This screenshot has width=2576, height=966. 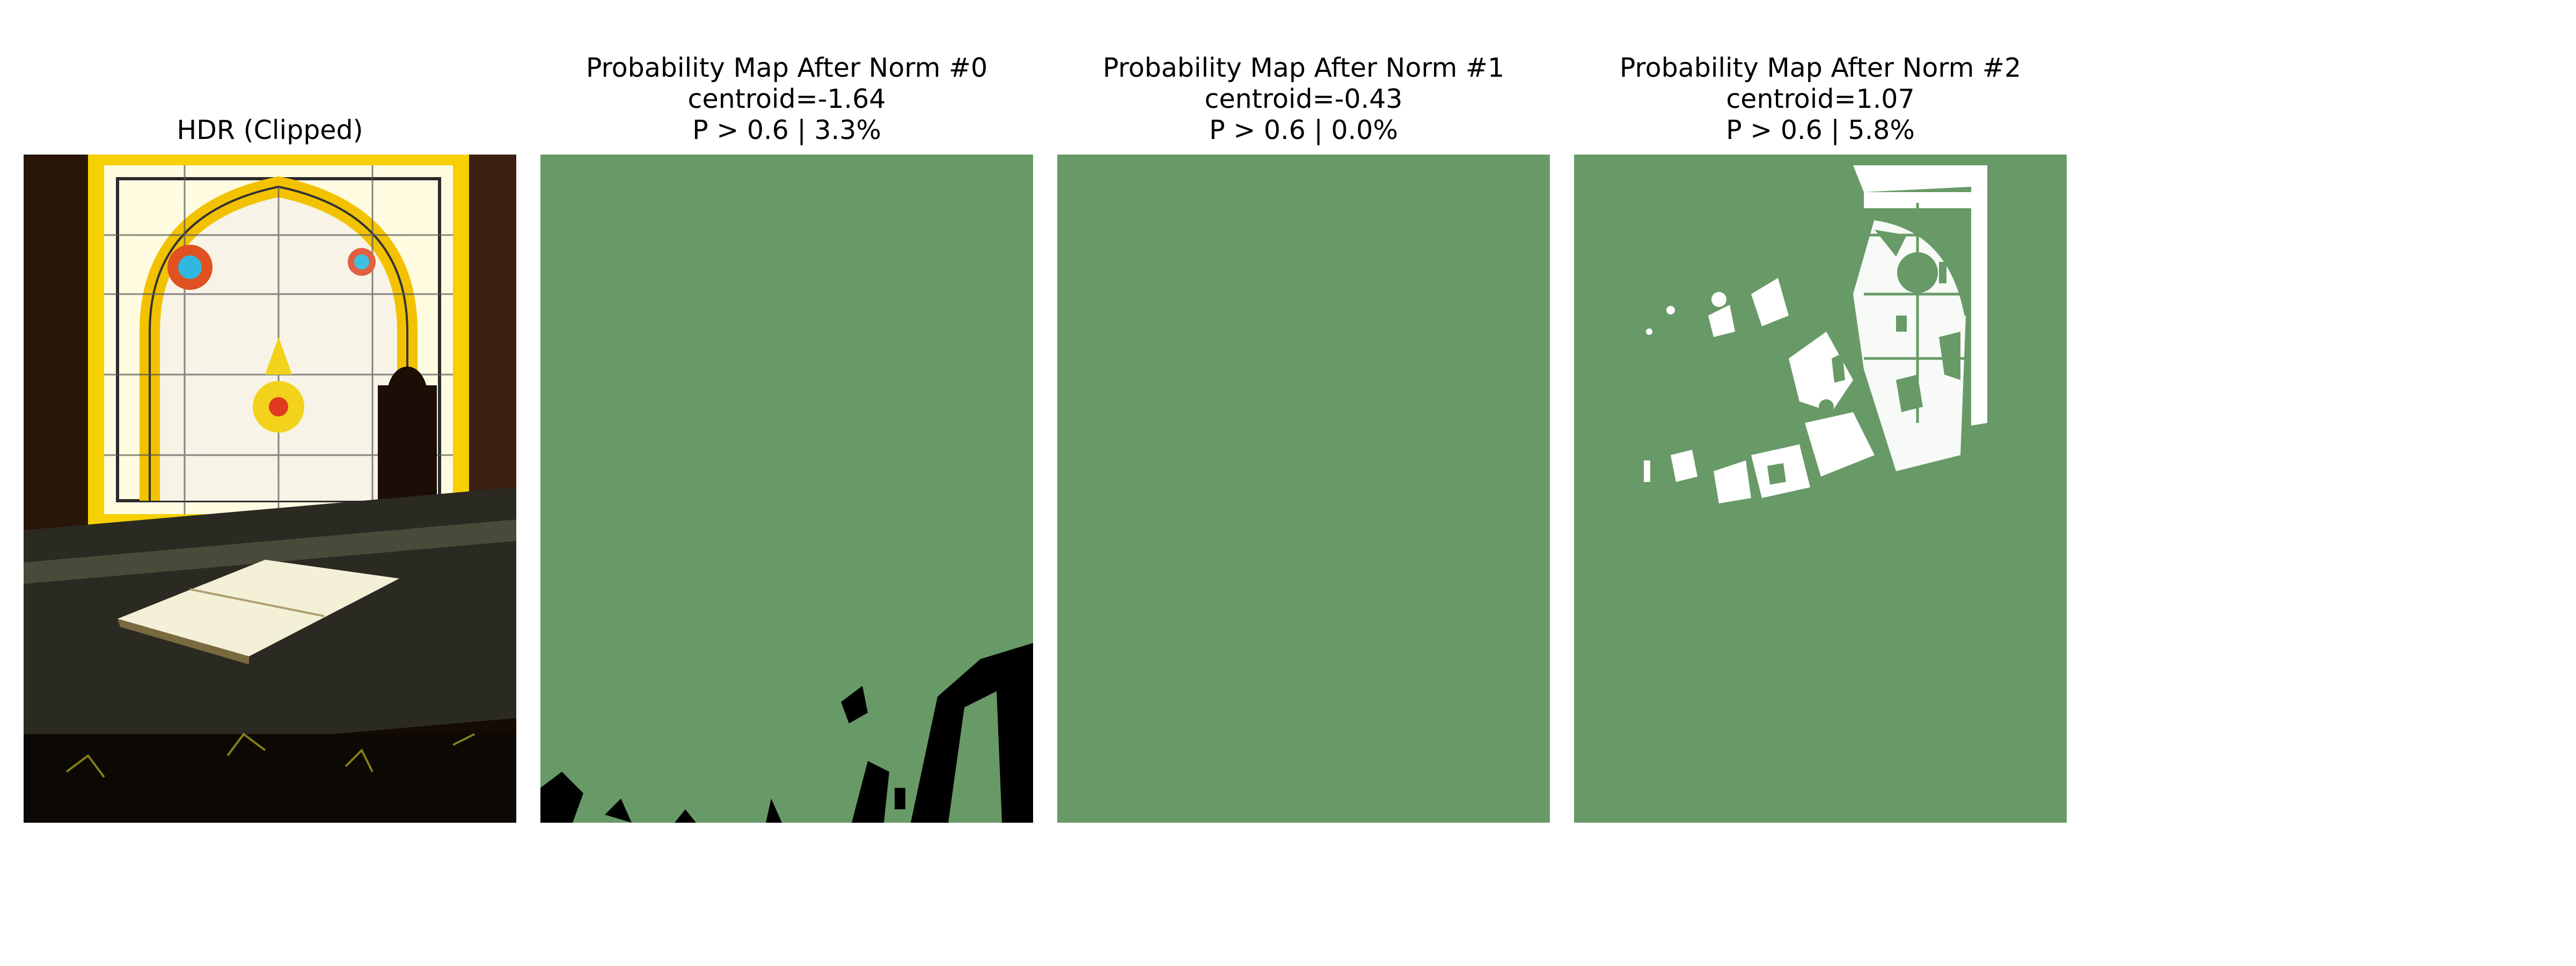 I want to click on mask-lead-lines, so click(x=1917, y=313).